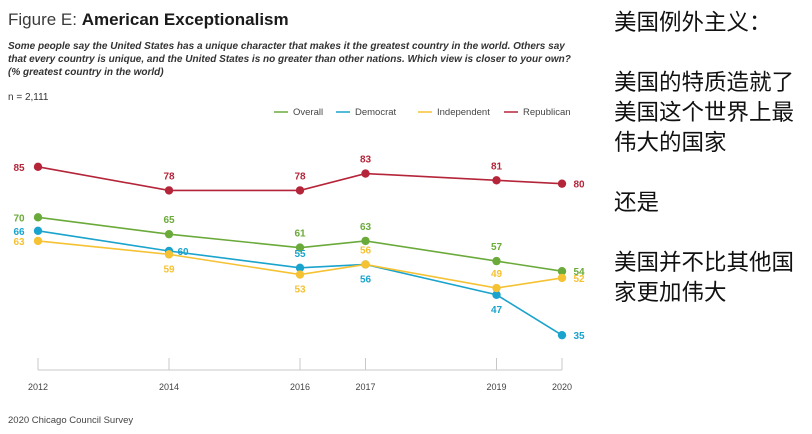  Describe the element at coordinates (579, 185) in the screenshot. I see `data-label-republican: 80` at that location.